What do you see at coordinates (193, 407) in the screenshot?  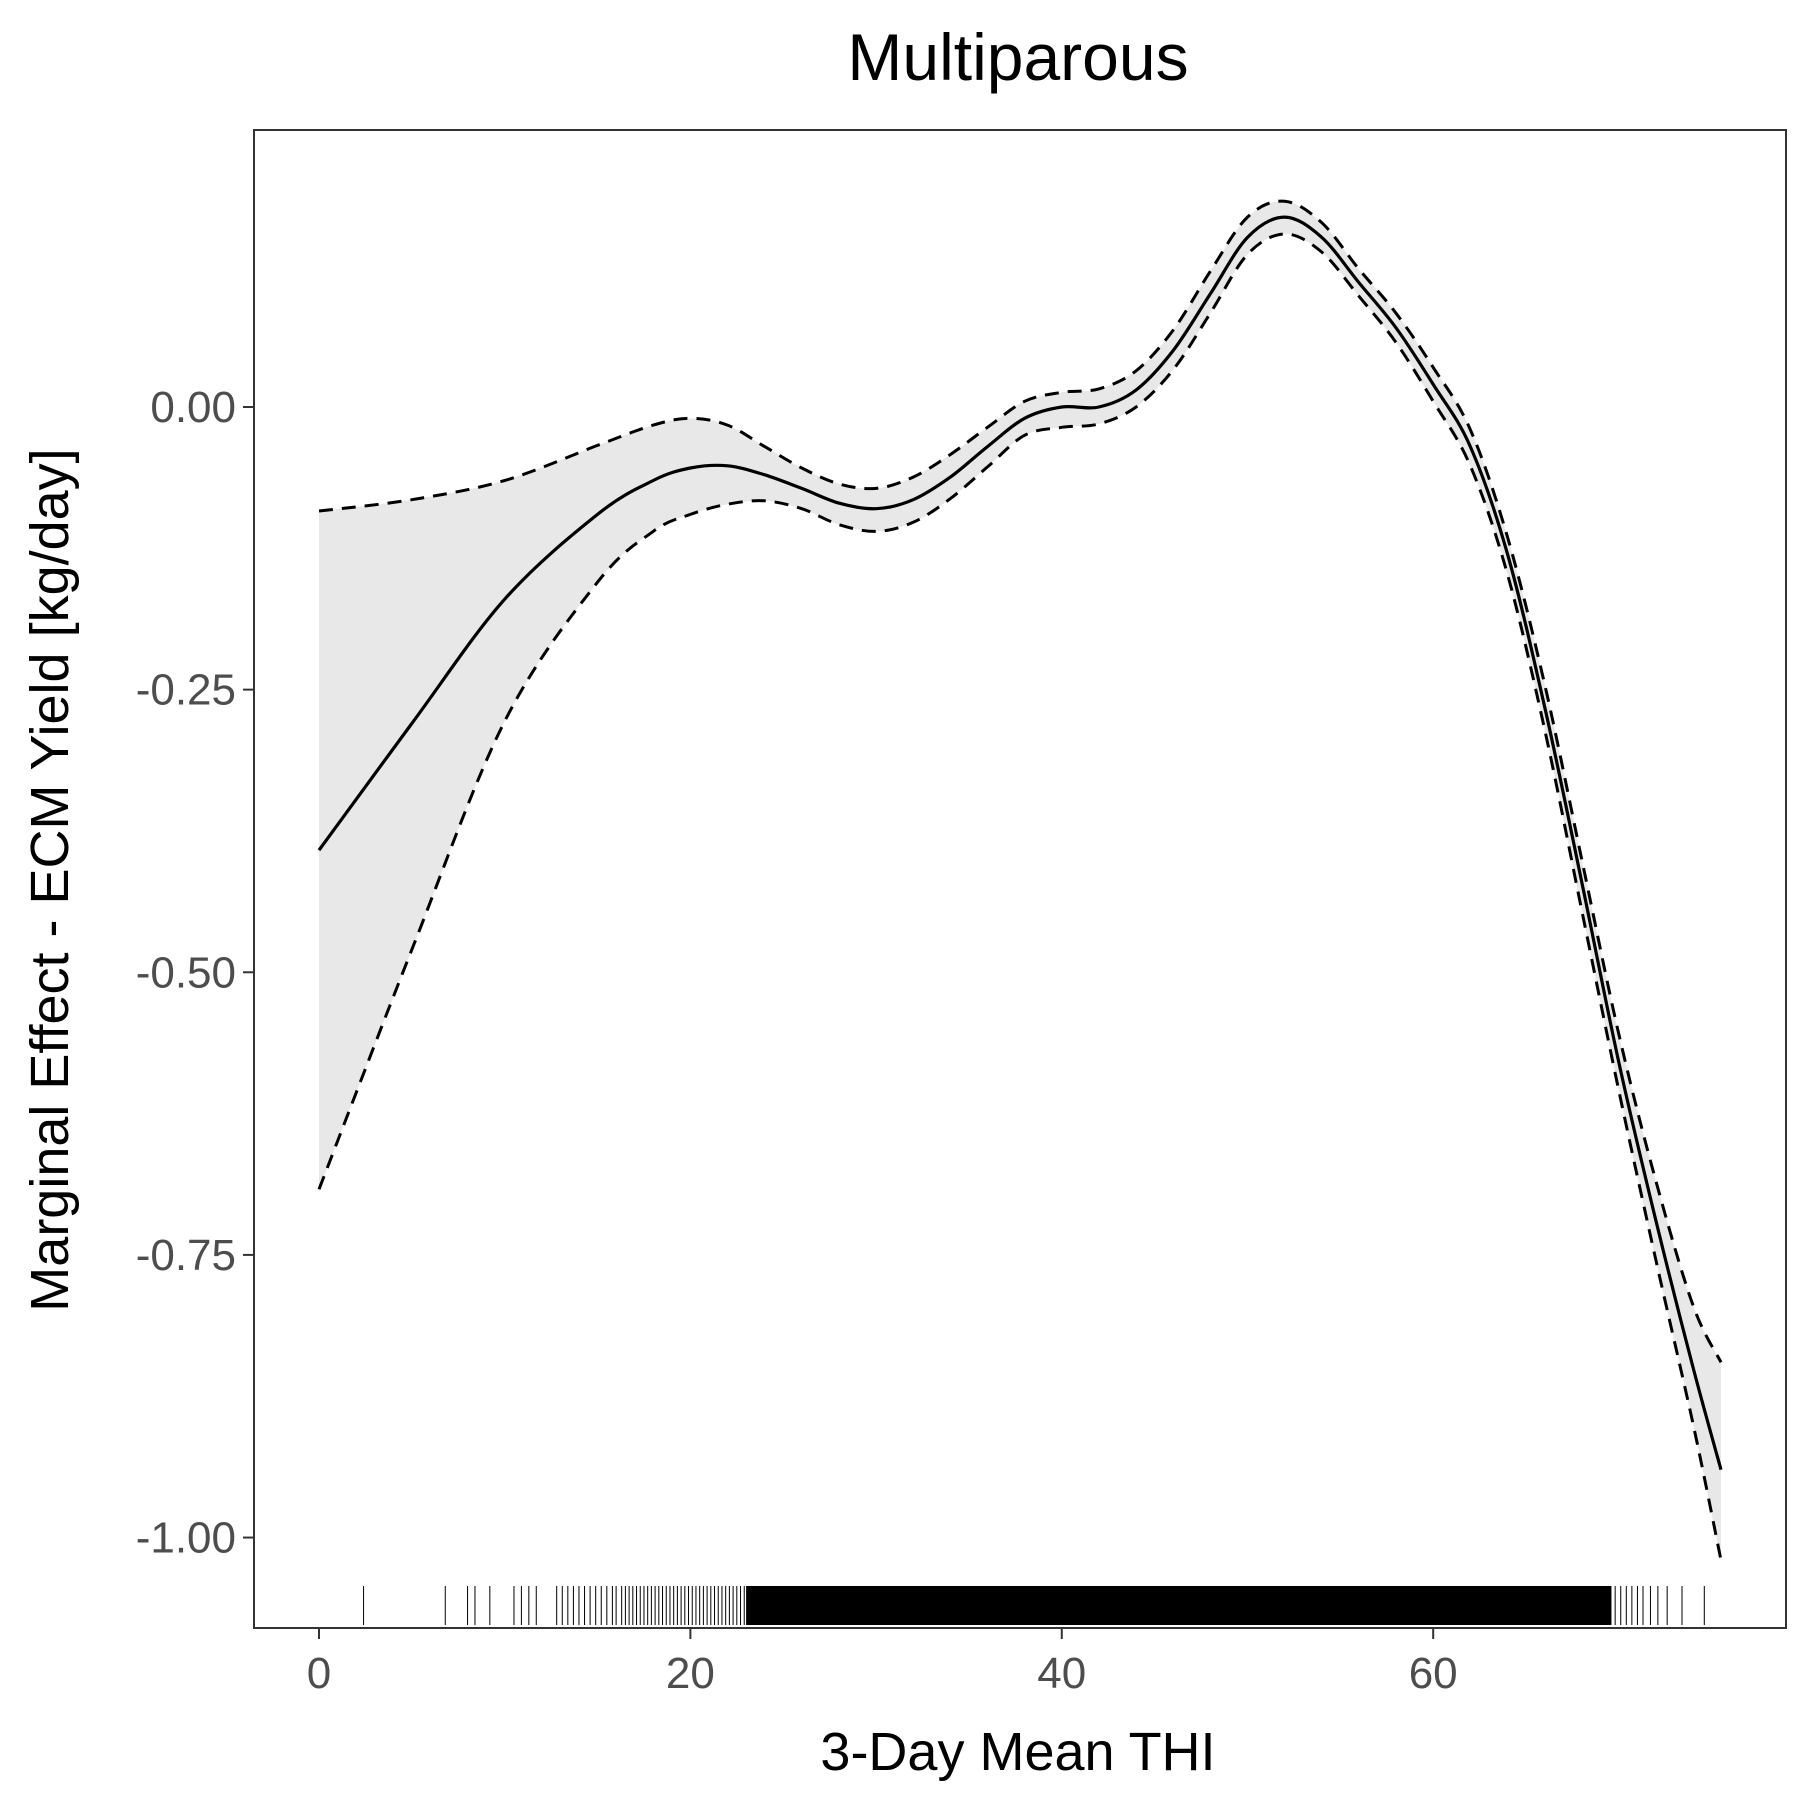 I see `y-tick-label: 0.00` at bounding box center [193, 407].